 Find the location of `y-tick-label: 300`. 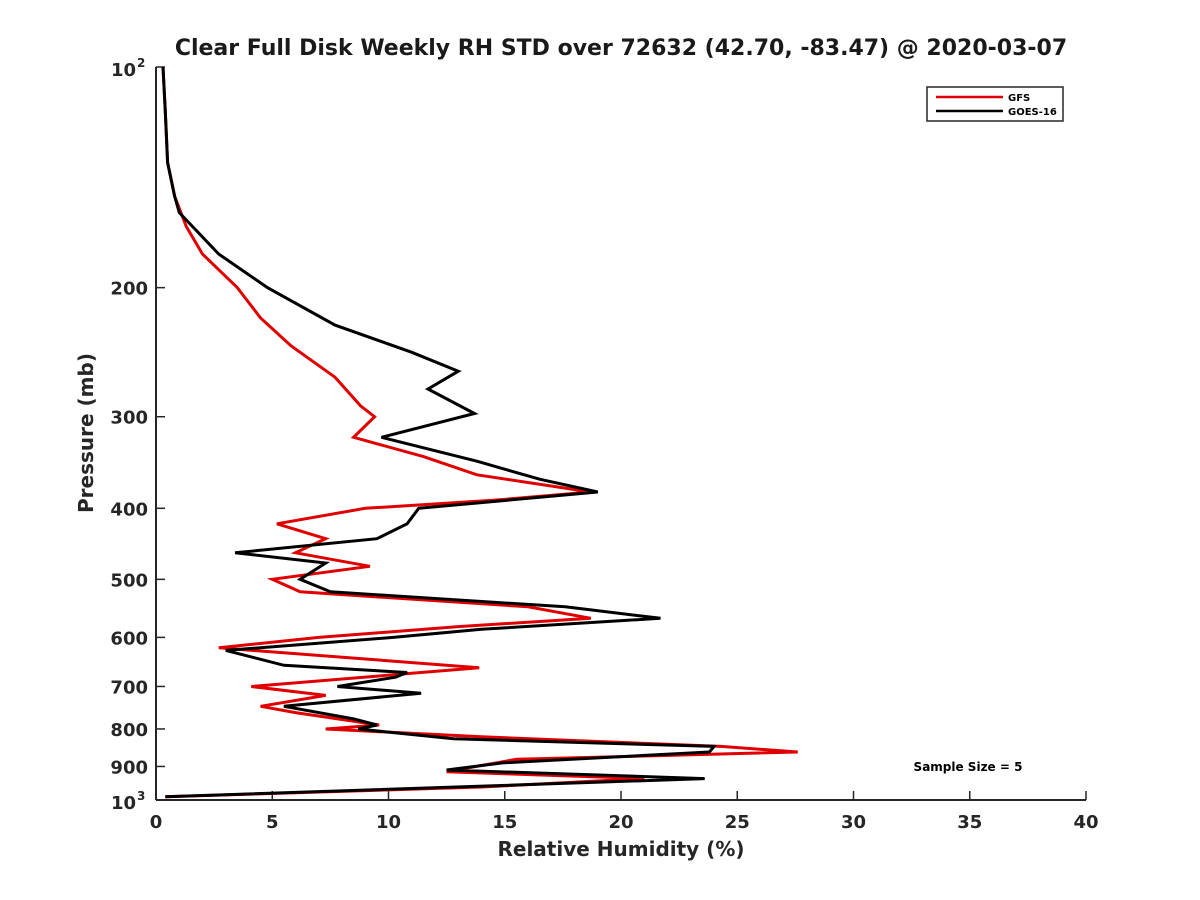

y-tick-label: 300 is located at coordinates (129, 418).